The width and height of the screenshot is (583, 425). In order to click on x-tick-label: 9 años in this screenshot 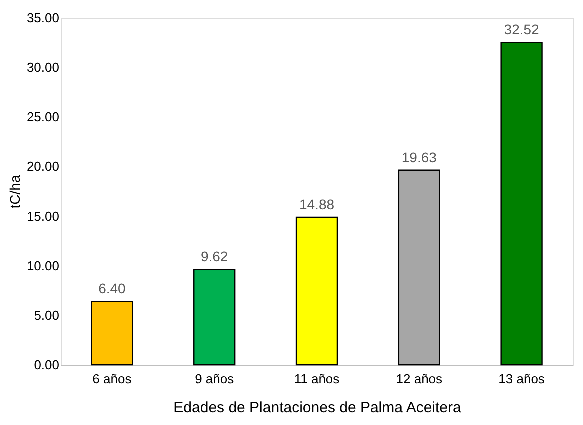, I will do `click(215, 379)`.